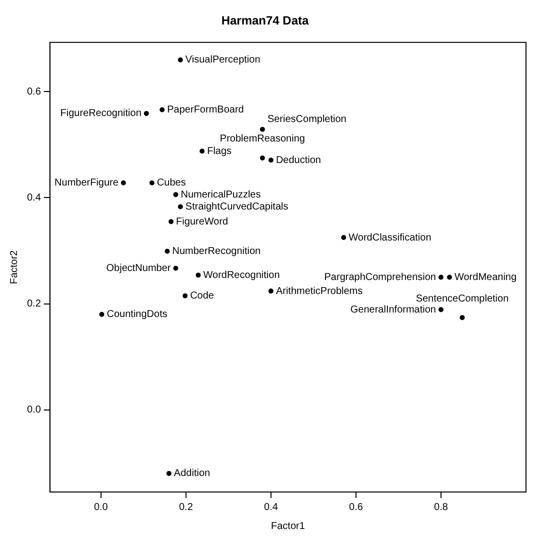  Describe the element at coordinates (356, 507) in the screenshot. I see `x-tick-label: 0.6` at that location.